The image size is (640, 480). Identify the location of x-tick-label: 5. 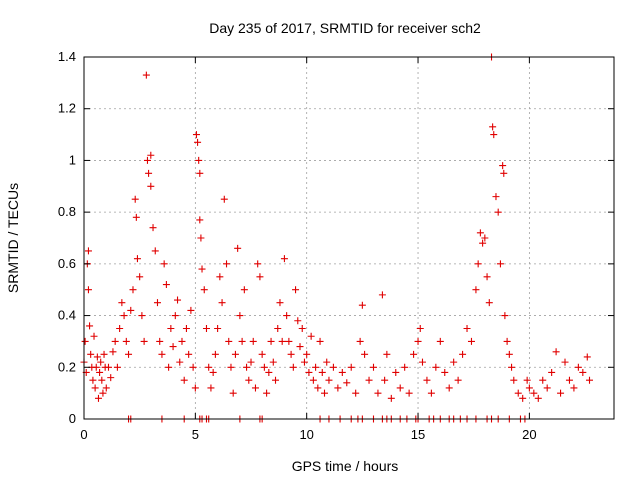
(195, 434).